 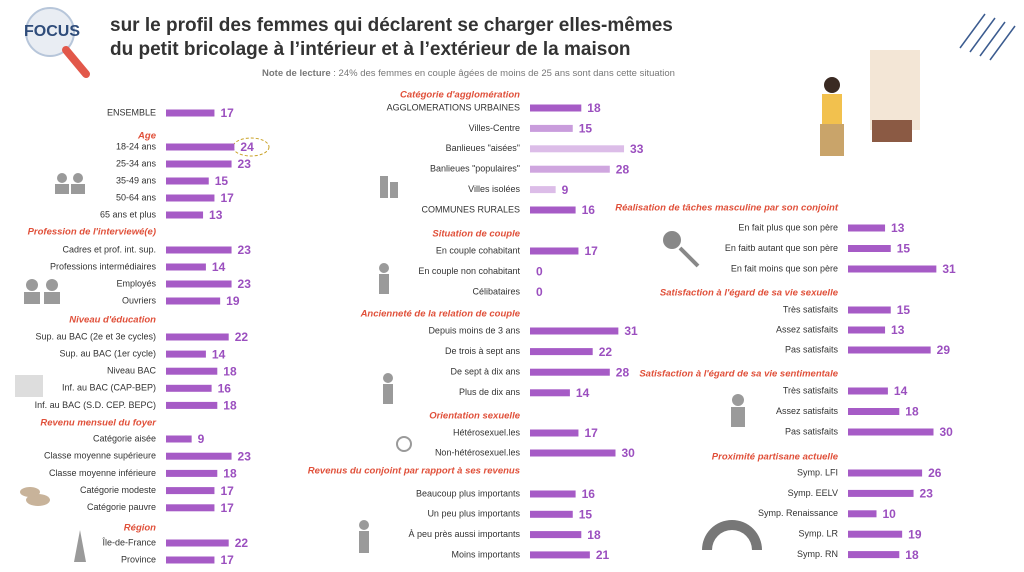 What do you see at coordinates (539, 272) in the screenshot?
I see `value-label: 0` at bounding box center [539, 272].